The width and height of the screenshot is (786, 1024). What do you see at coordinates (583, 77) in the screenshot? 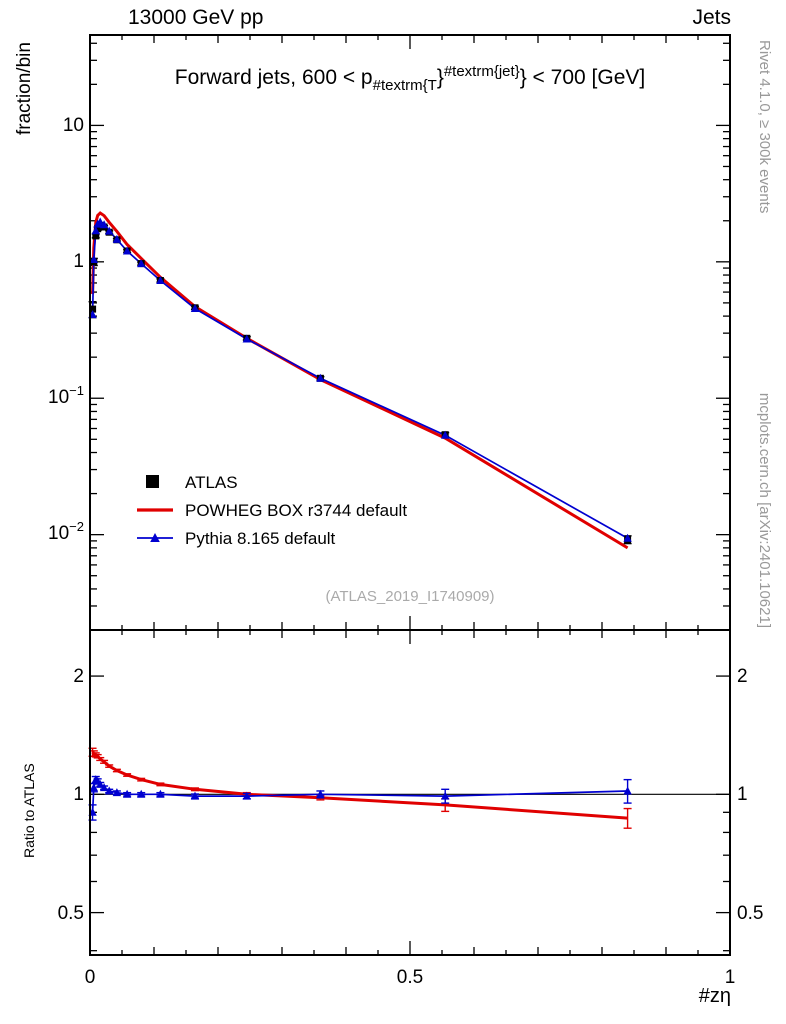
I see `plot-title-post: } < 700 [GeV]` at bounding box center [583, 77].